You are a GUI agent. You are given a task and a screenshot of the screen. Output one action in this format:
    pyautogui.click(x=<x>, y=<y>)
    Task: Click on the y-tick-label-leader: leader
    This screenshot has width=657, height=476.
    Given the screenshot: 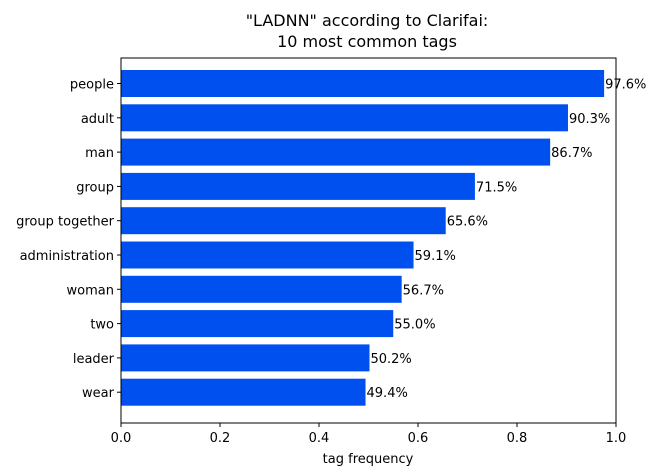 What is the action you would take?
    pyautogui.click(x=94, y=359)
    